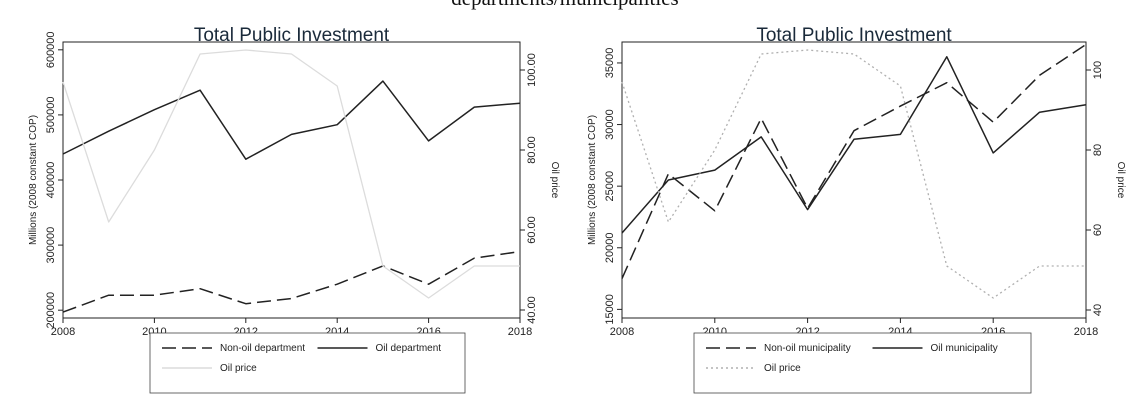 The height and width of the screenshot is (407, 1130). What do you see at coordinates (532, 70) in the screenshot?
I see `y2-tick-label: 100.00` at bounding box center [532, 70].